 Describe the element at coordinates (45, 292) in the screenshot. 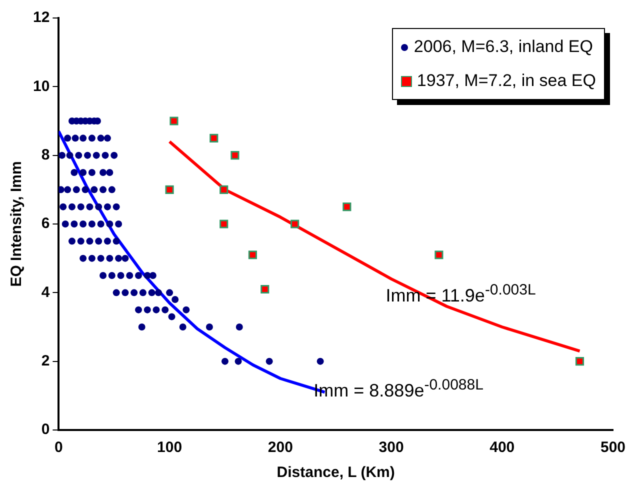

I see `y-tick-label: 4` at that location.